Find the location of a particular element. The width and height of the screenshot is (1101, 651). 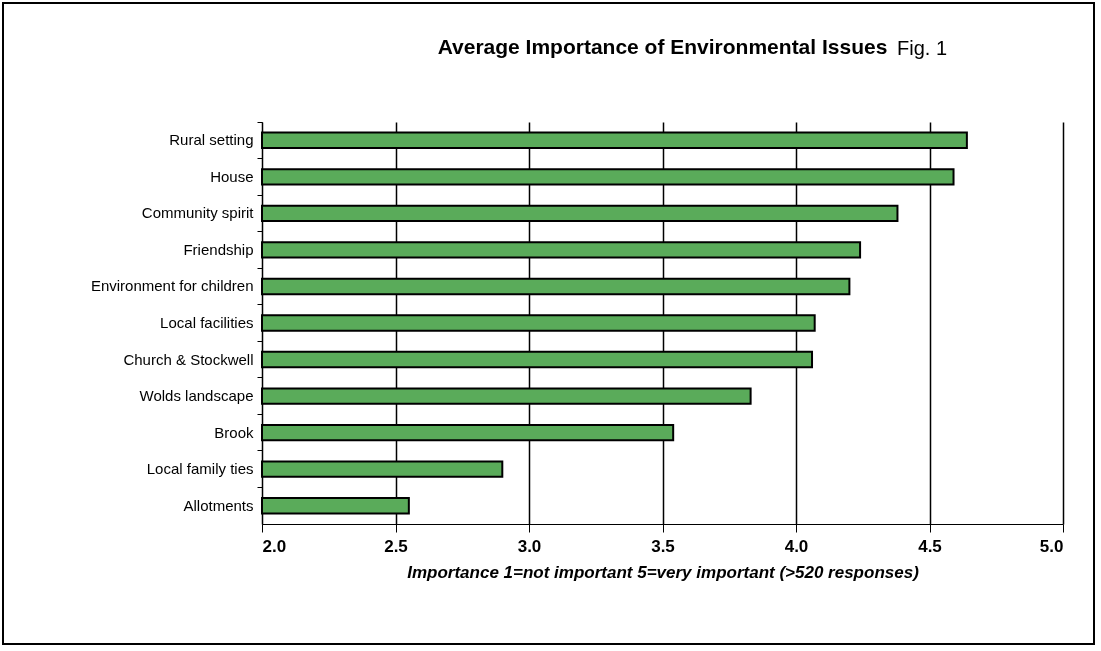

y-tick-label: Local family ties is located at coordinates (200, 469).